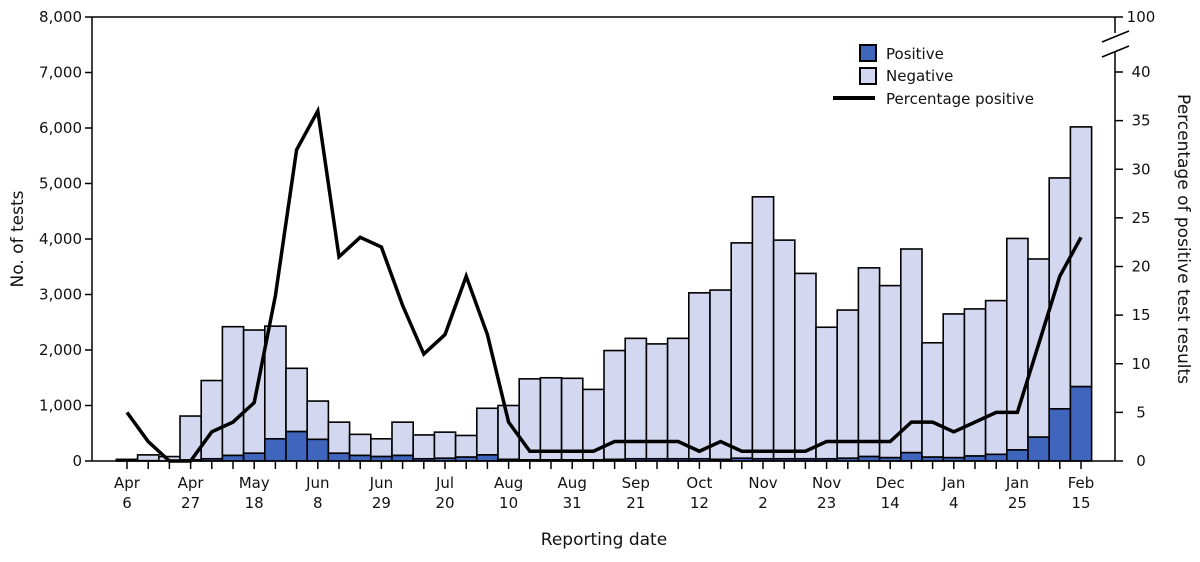  What do you see at coordinates (1081, 483) in the screenshot?
I see `x-tick-label-month: Feb` at bounding box center [1081, 483].